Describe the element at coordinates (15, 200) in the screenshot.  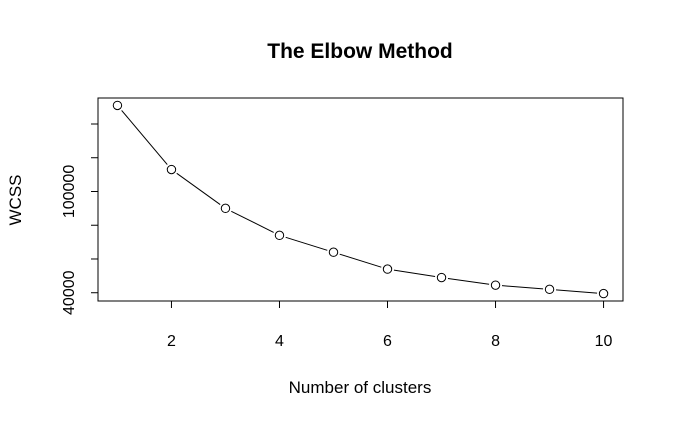
I see `y-axis-label: WCSS` at that location.